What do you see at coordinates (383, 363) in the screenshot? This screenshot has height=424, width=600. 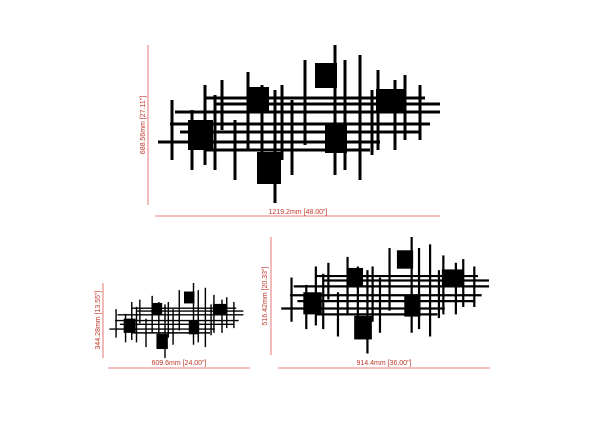 I see `width-label: 914.4mm [36.00"]` at bounding box center [383, 363].